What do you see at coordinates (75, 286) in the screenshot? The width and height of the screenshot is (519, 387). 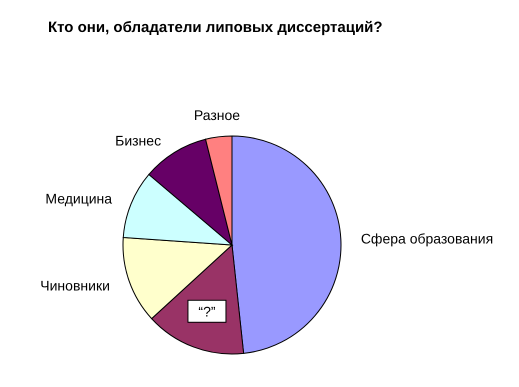 I see `slice-label: Чиновники` at bounding box center [75, 286].